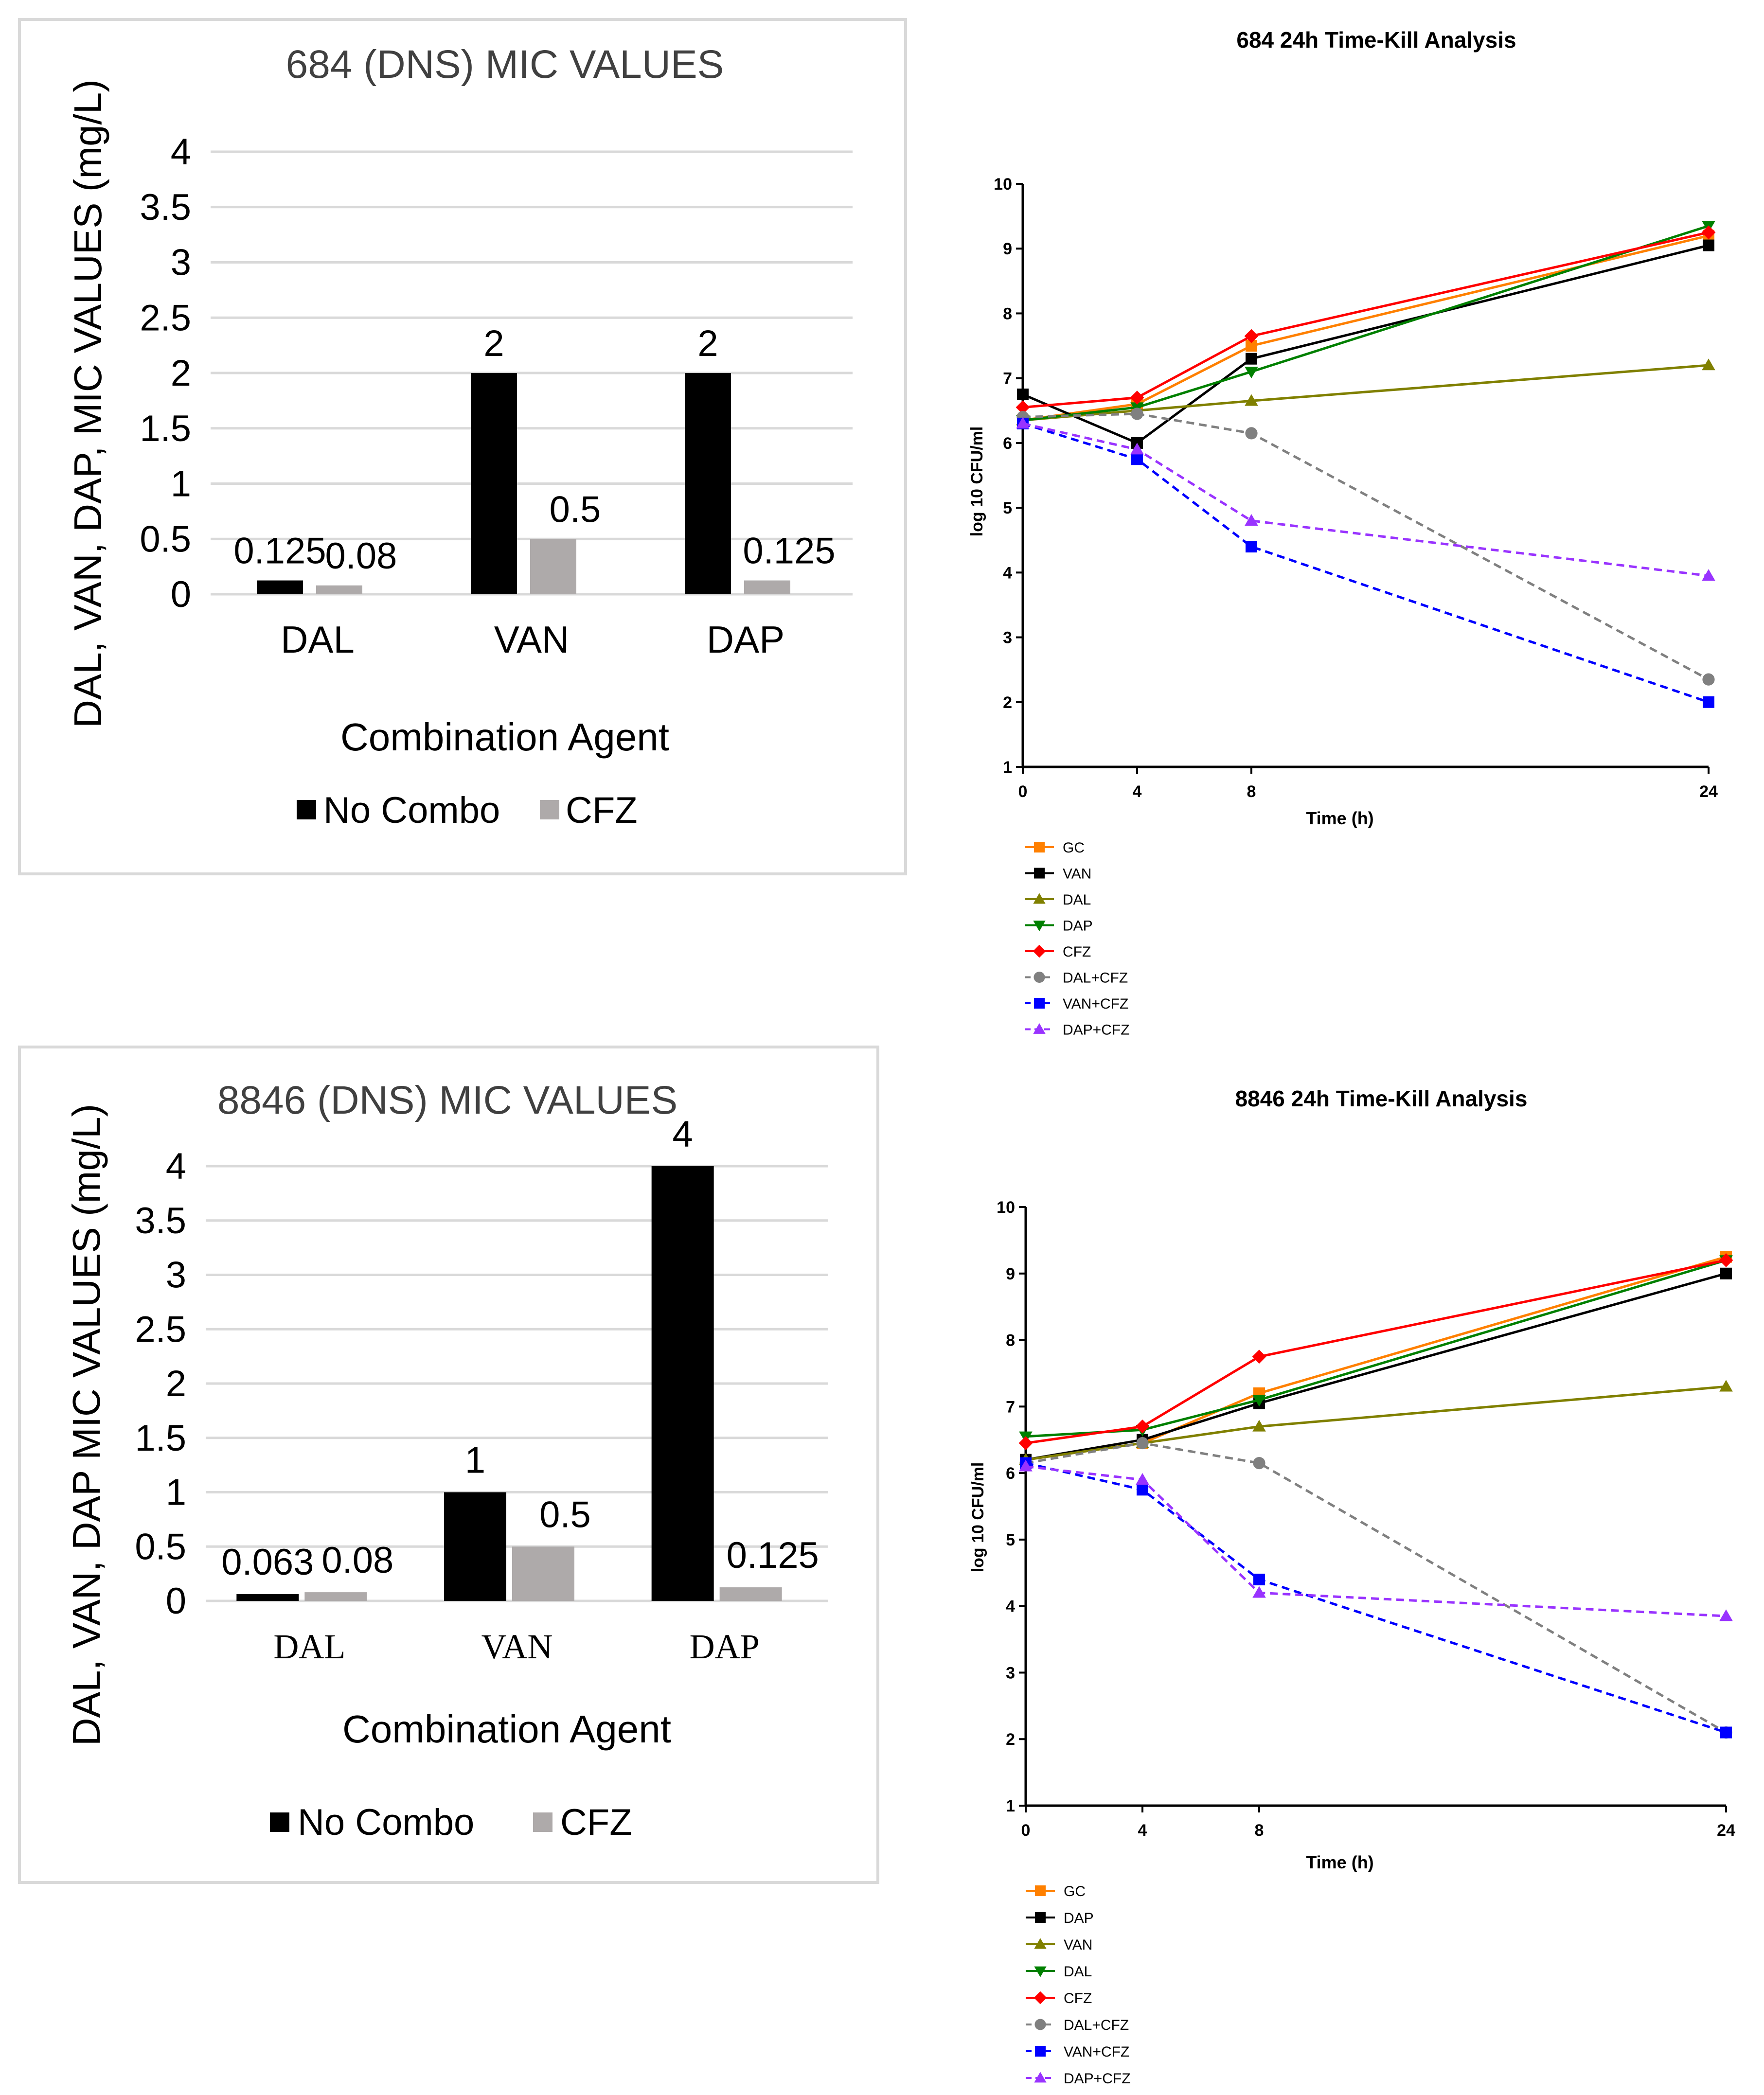 The width and height of the screenshot is (1764, 2095). What do you see at coordinates (1365, 500) in the screenshot?
I see `series-line-dap-cfz` at bounding box center [1365, 500].